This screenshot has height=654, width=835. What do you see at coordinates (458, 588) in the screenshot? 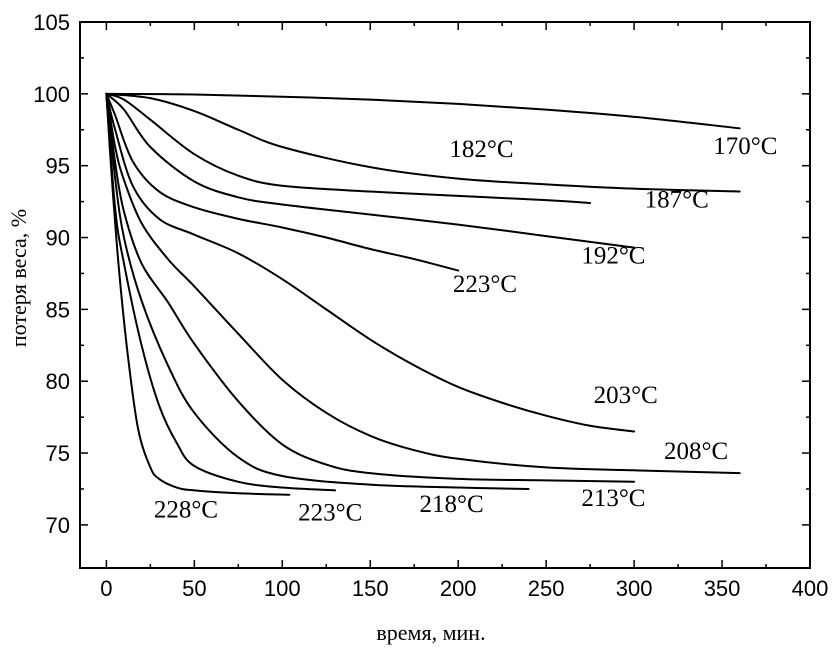
I see `x-tick-label: 200` at bounding box center [458, 588].